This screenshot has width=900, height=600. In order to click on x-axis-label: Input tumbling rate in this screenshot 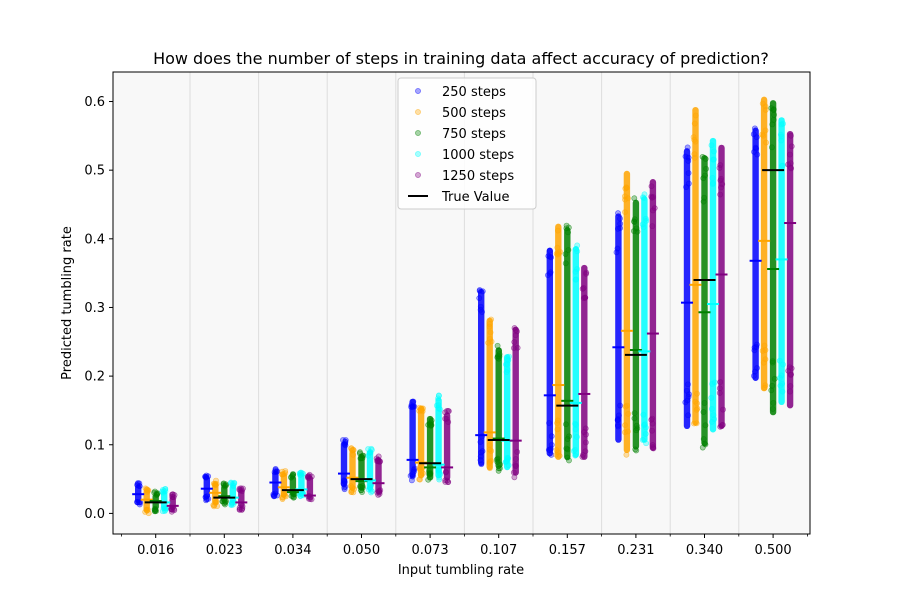, I will do `click(461, 570)`.